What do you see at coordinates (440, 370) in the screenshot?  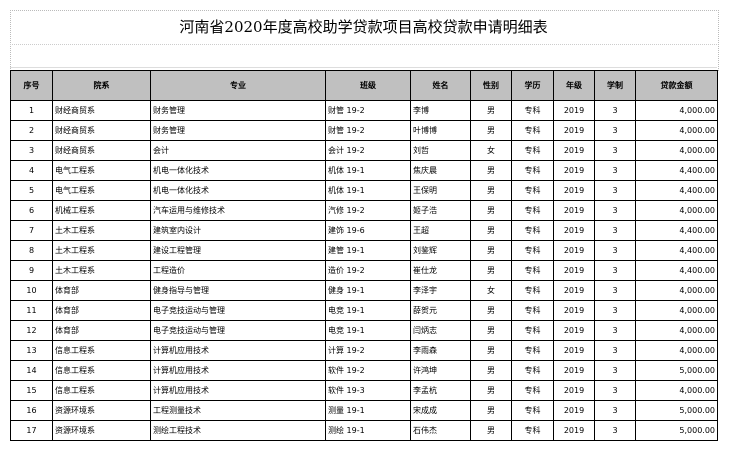 I see `cell-name: 许鸿坤` at bounding box center [440, 370].